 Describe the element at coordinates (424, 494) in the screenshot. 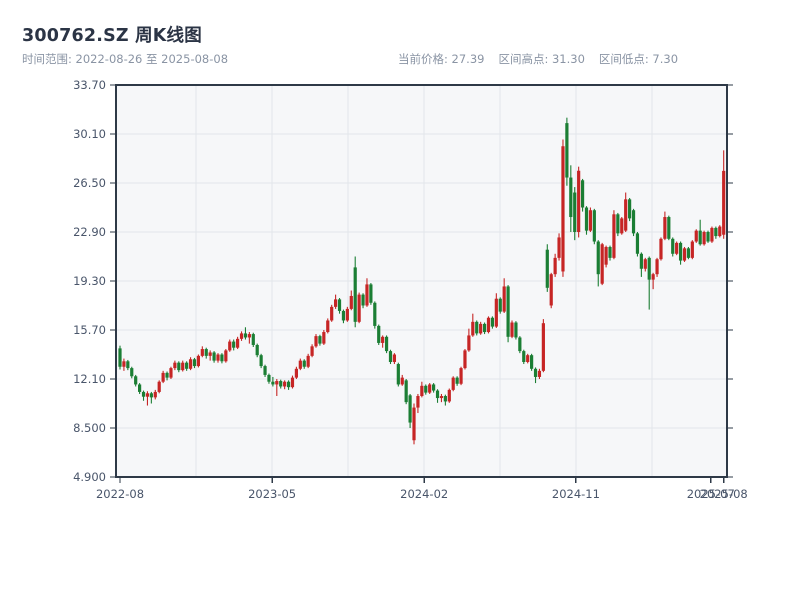

I see `x-axis-label: 2024-02` at that location.